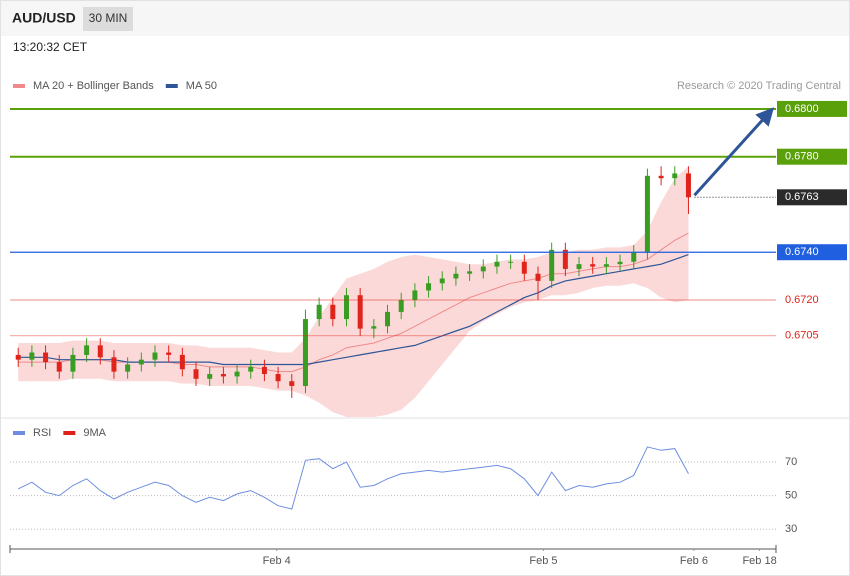 This screenshot has height=576, width=850. What do you see at coordinates (42, 433) in the screenshot?
I see `legend-label: RSI` at bounding box center [42, 433].